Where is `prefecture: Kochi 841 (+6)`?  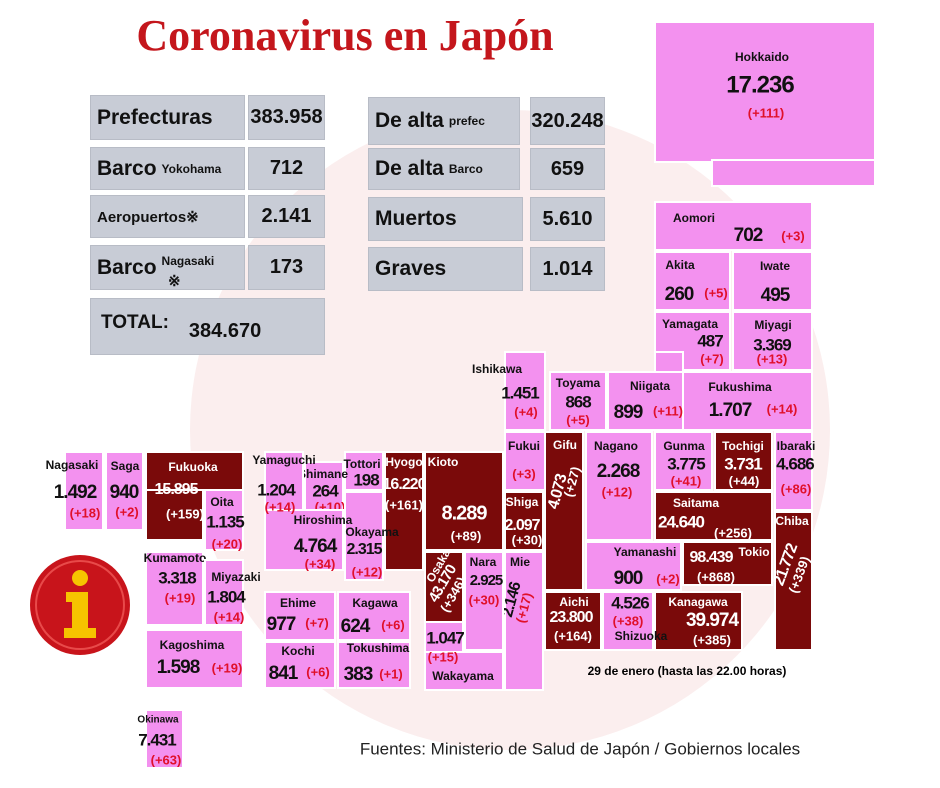
prefecture: Kochi 841 (+6) is located at coordinates (300, 665).